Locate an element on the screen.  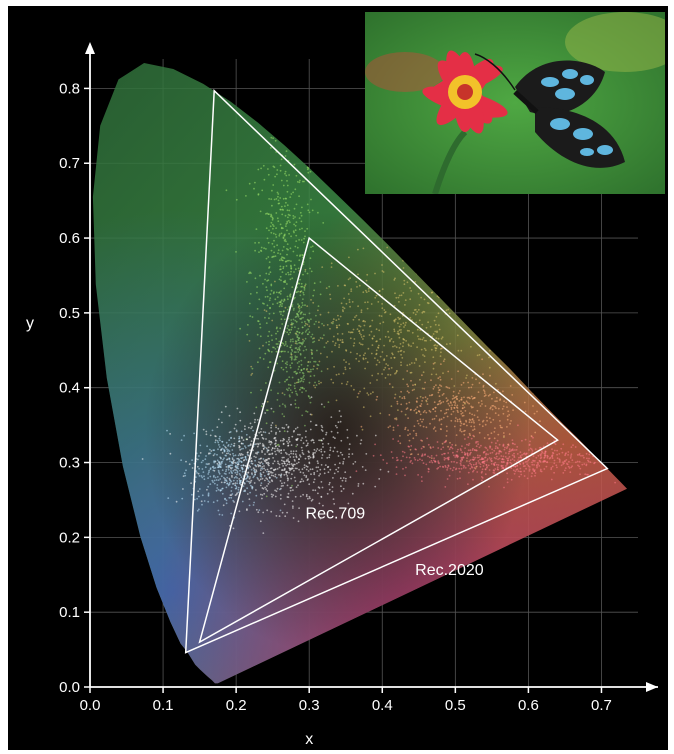
y-axis-arrow is located at coordinates (90, 48).